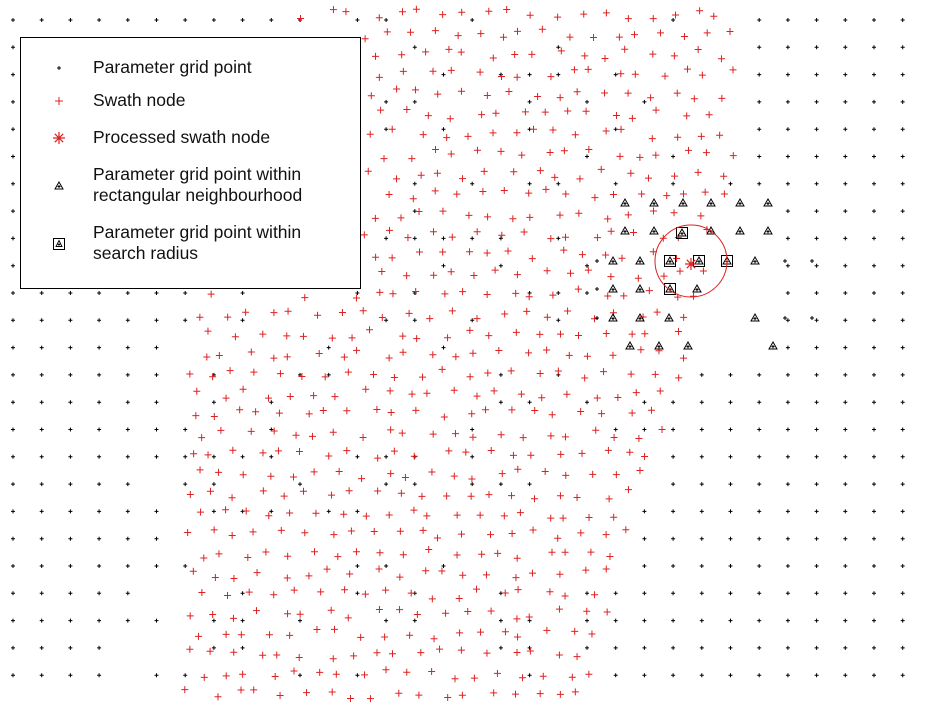 This screenshot has width=925, height=707. What do you see at coordinates (197, 232) in the screenshot?
I see `legend-label-line: Parameter grid point within` at bounding box center [197, 232].